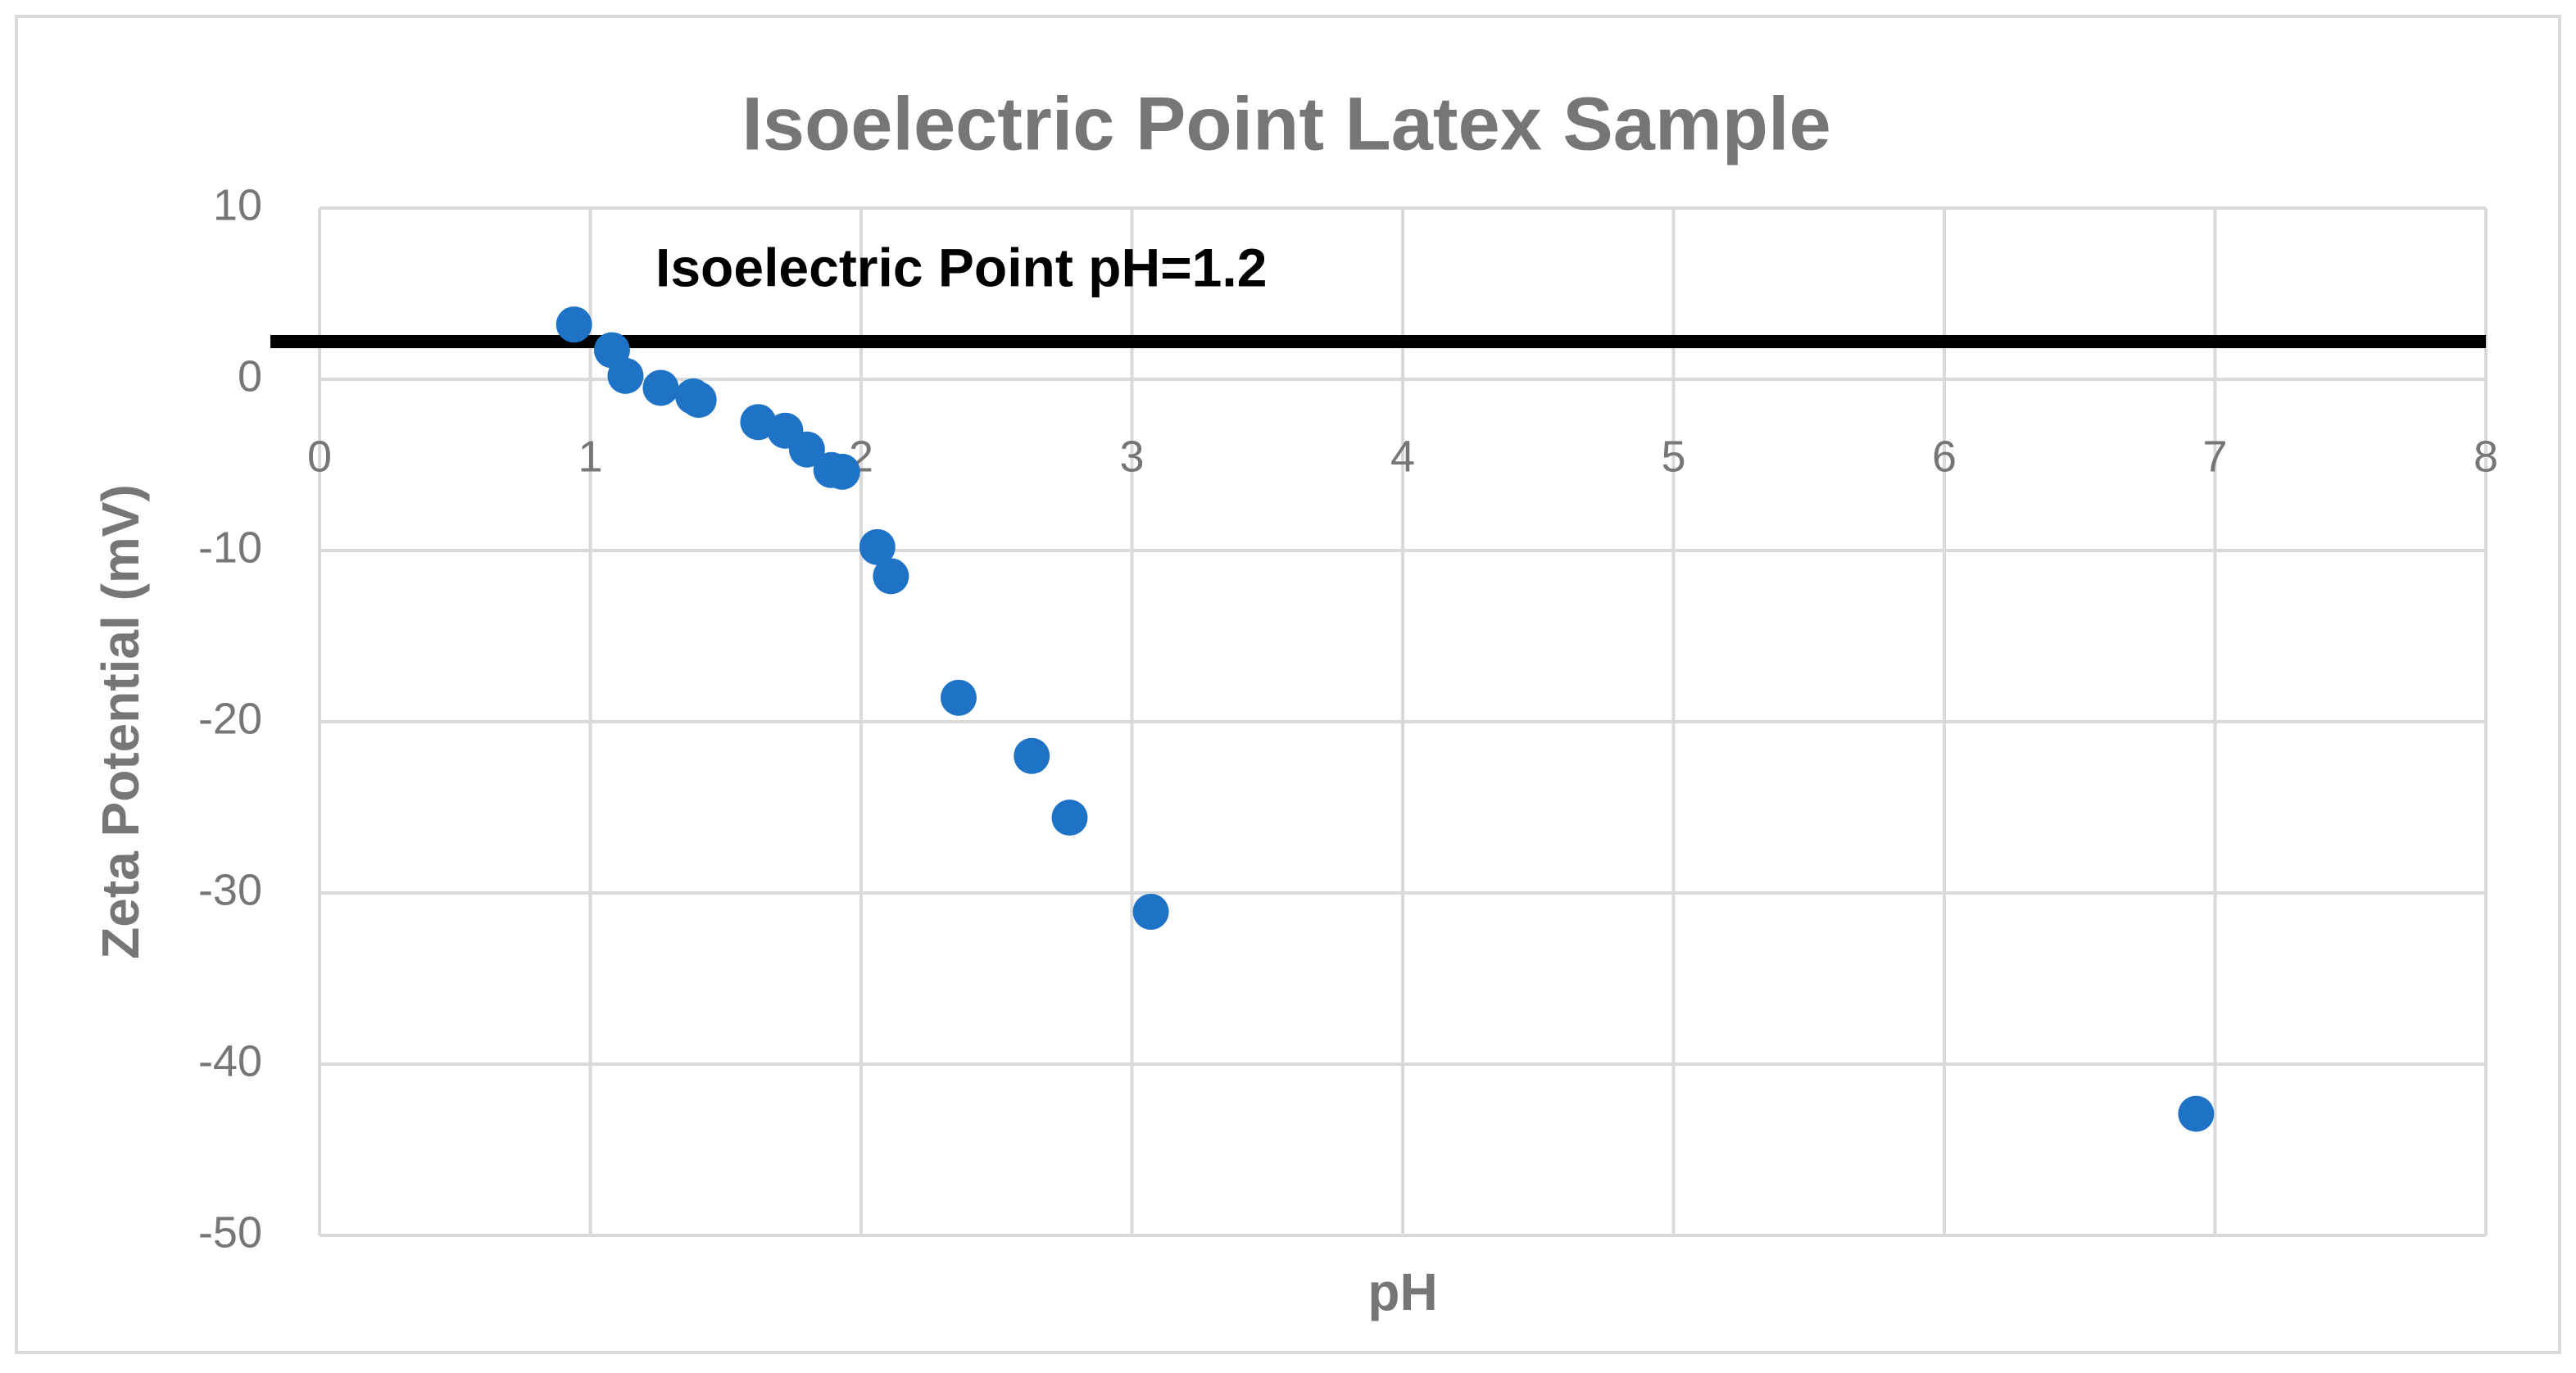  What do you see at coordinates (237, 205) in the screenshot?
I see `y-tick-label: 10` at bounding box center [237, 205].